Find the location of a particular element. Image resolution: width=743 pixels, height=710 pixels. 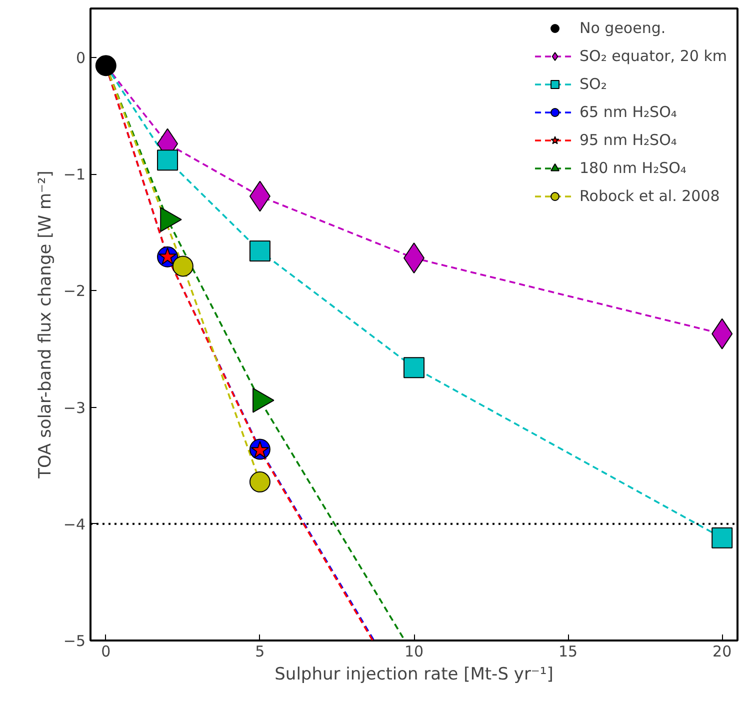

y-tick-label: −5 is located at coordinates (74, 641).